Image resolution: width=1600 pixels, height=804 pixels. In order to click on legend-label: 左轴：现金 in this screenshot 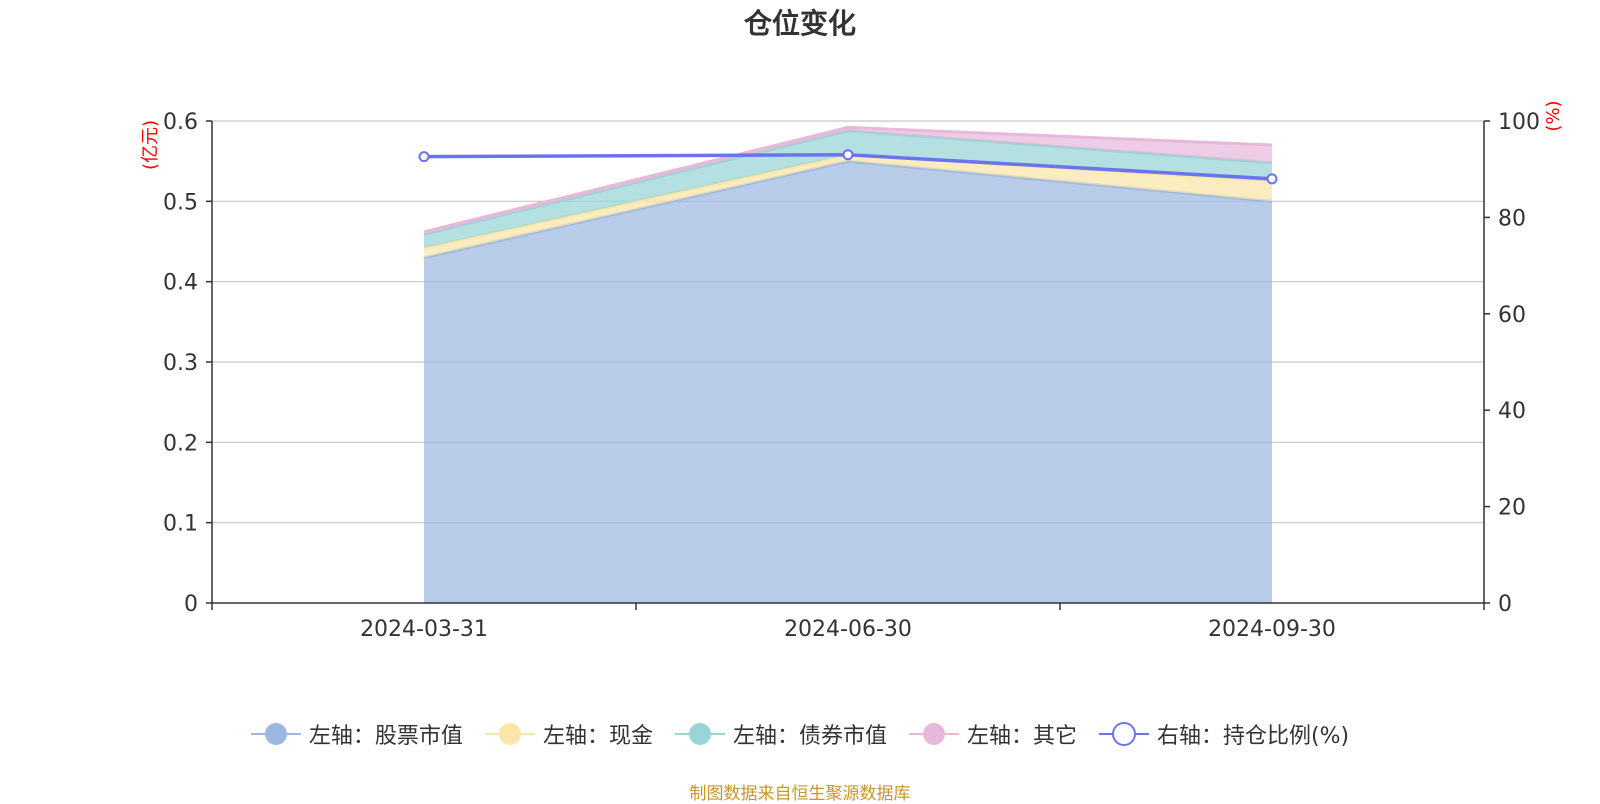, I will do `click(597, 736)`.